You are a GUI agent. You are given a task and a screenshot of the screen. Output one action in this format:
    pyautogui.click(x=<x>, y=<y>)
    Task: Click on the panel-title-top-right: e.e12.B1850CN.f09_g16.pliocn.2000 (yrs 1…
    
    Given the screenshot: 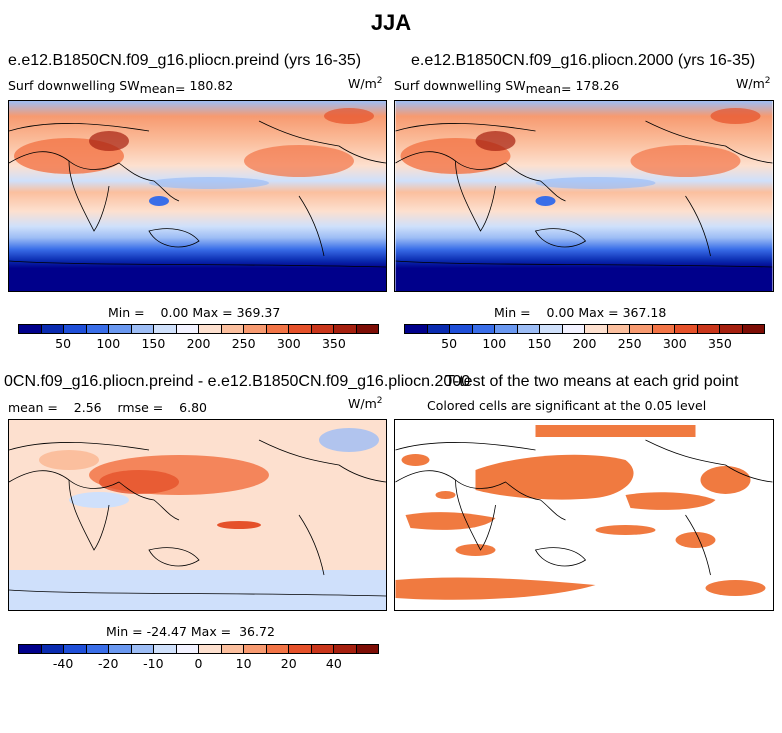 What is the action you would take?
    pyautogui.click(x=583, y=60)
    